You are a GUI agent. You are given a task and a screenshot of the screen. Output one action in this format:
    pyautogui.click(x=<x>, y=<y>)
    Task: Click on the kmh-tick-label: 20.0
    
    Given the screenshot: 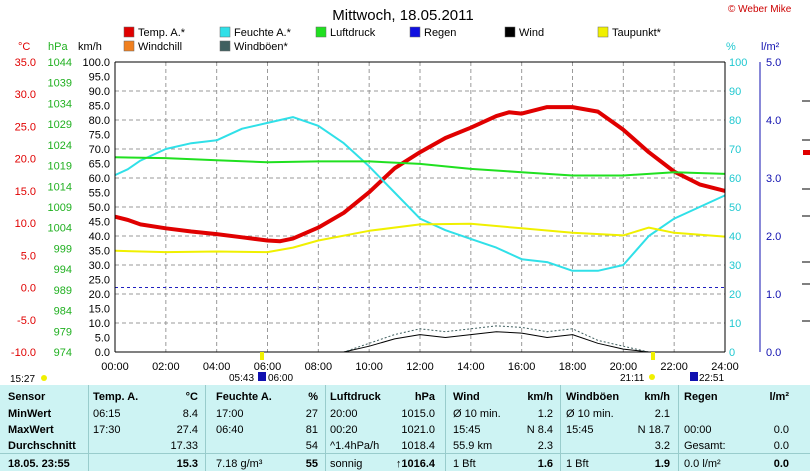 What is the action you would take?
    pyautogui.click(x=99, y=295)
    